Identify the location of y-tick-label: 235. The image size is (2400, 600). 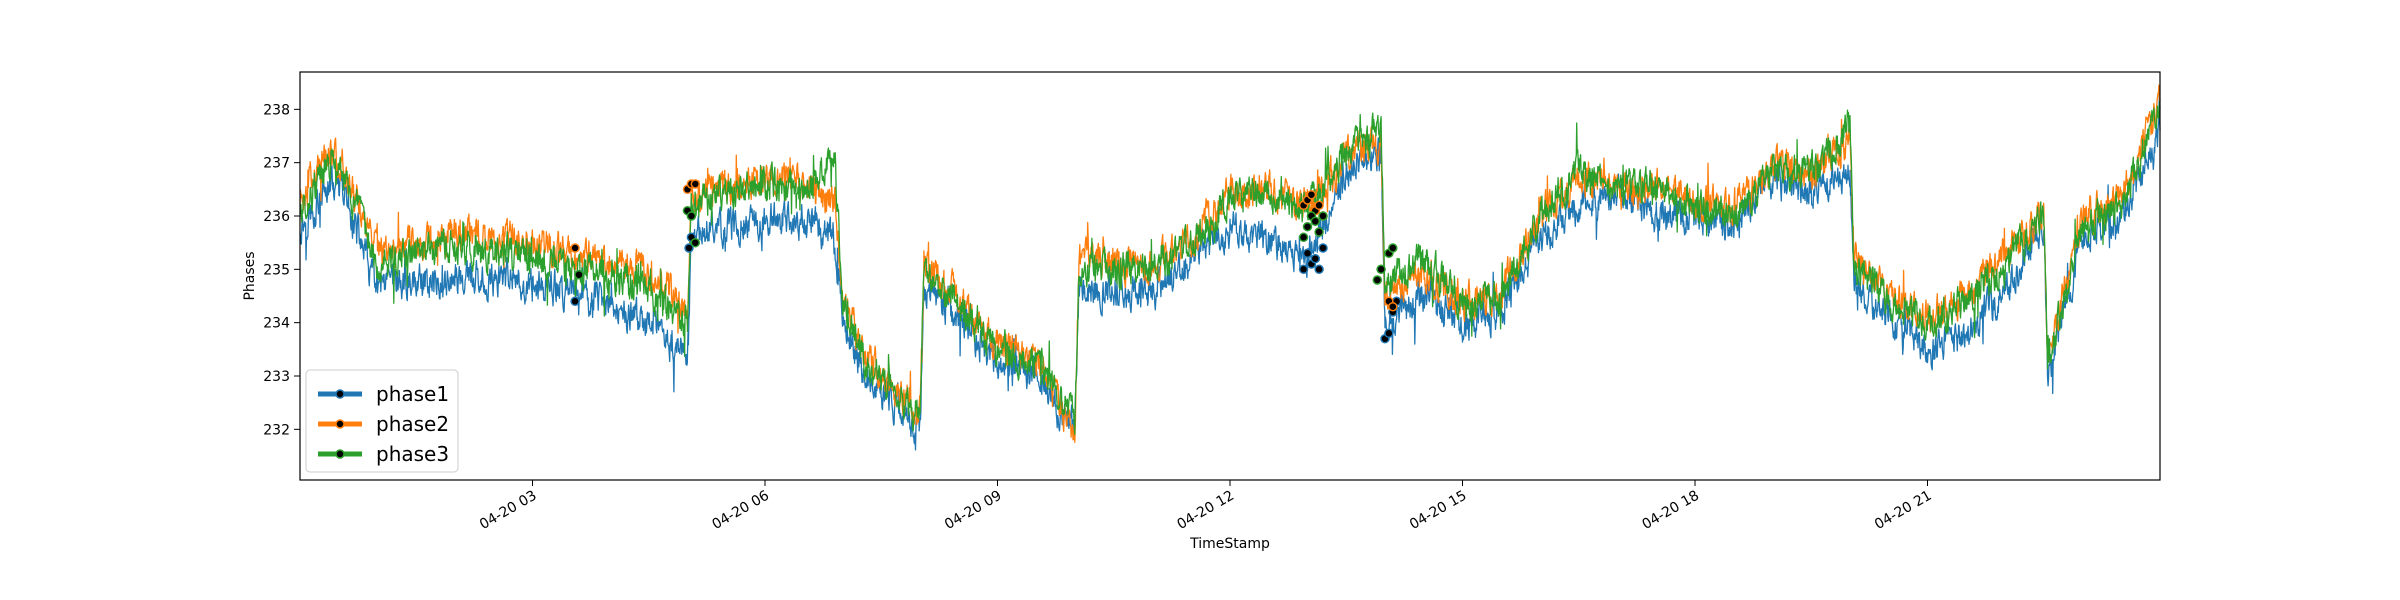
(276, 270).